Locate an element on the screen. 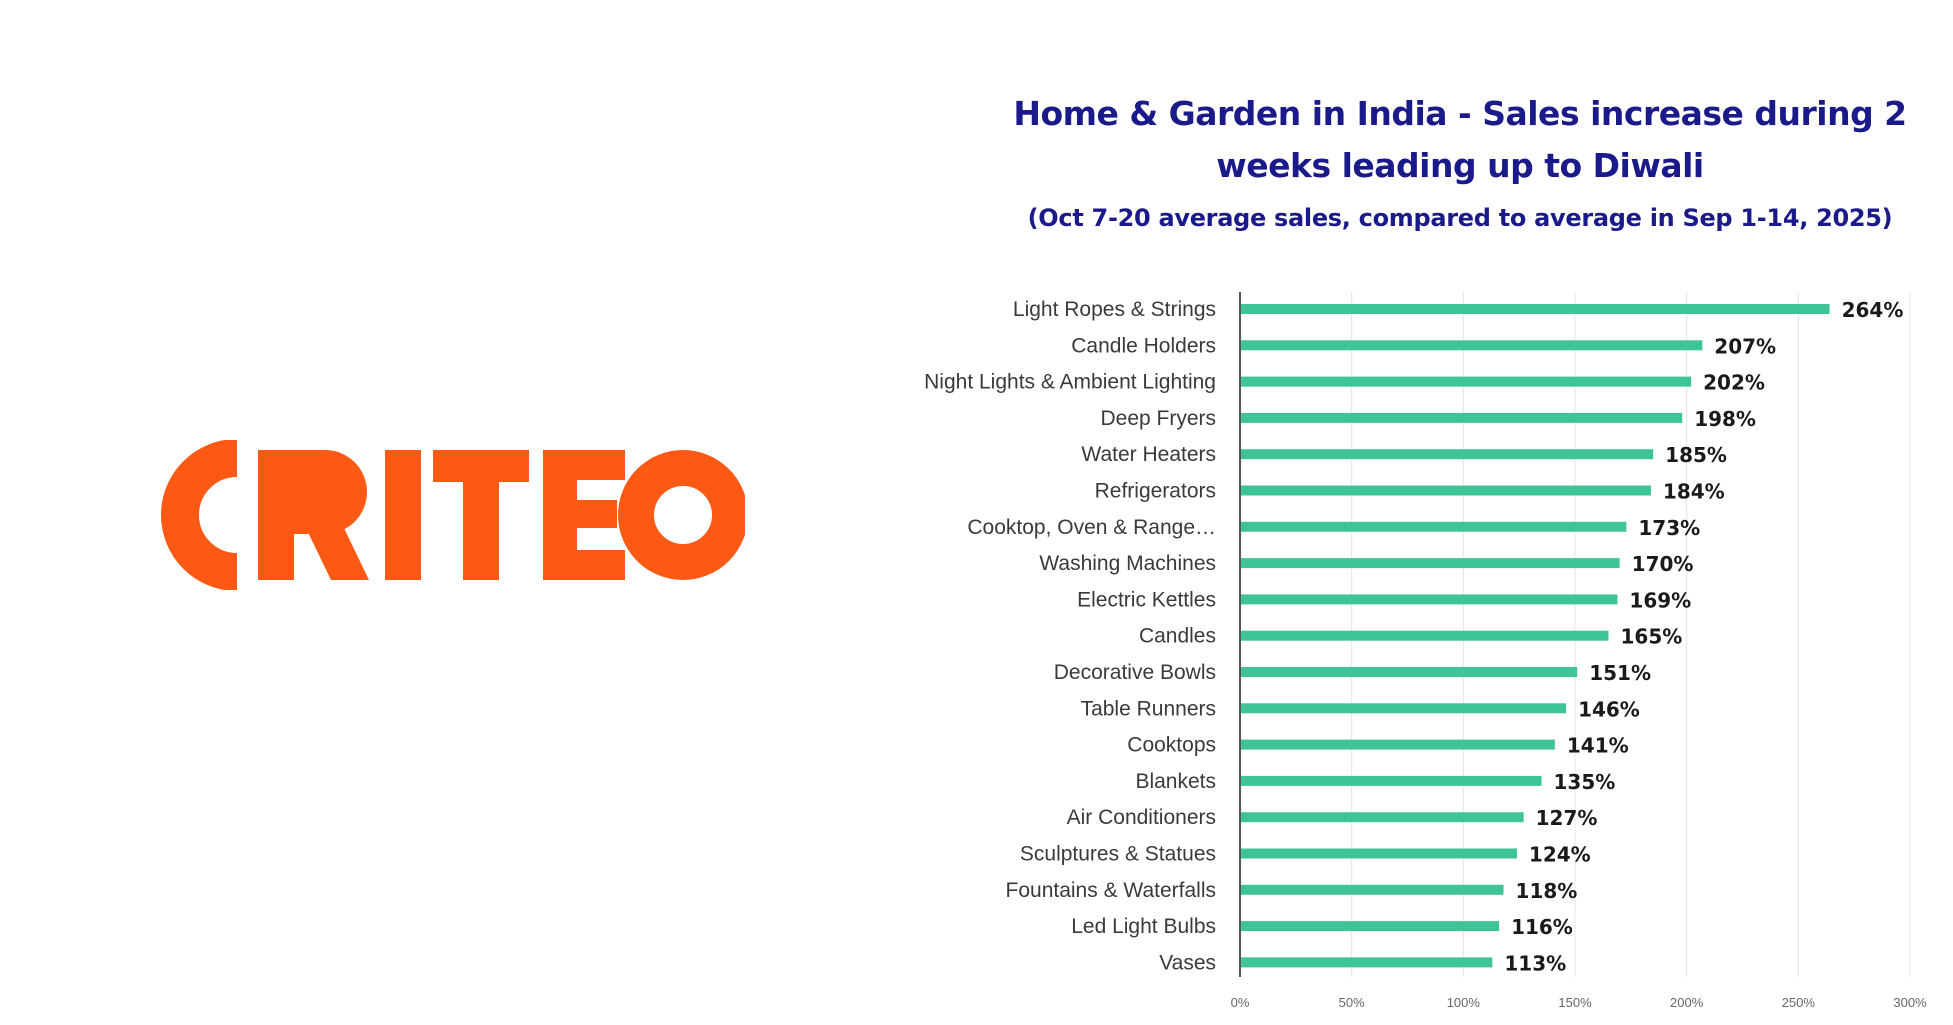 The height and width of the screenshot is (1025, 1953). category-label: Sculptures & Statues is located at coordinates (1118, 854).